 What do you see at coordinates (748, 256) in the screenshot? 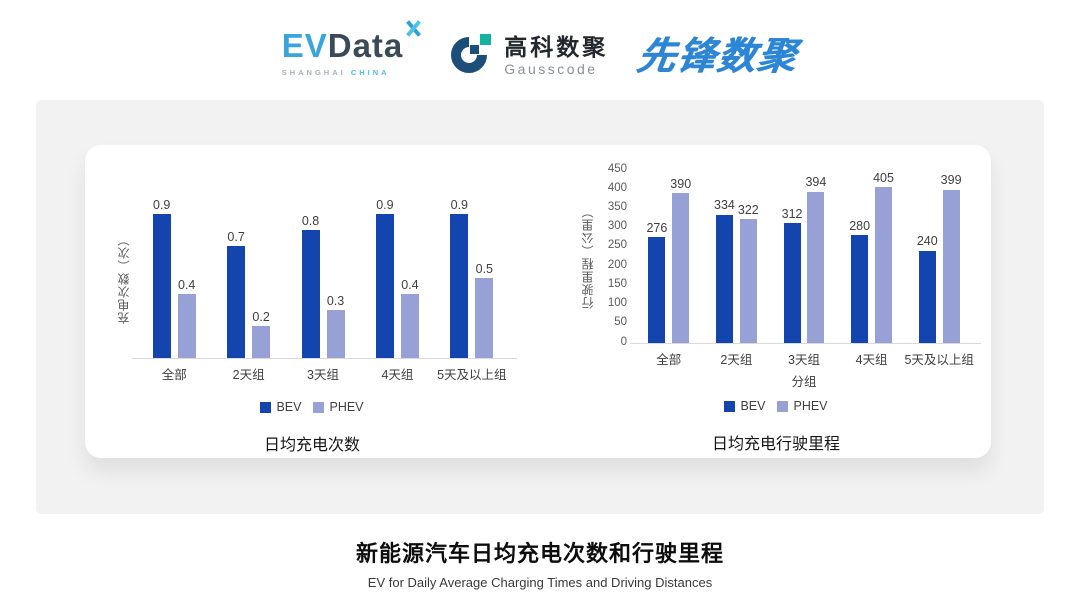
I see `bar-wrap: 322` at bounding box center [748, 256].